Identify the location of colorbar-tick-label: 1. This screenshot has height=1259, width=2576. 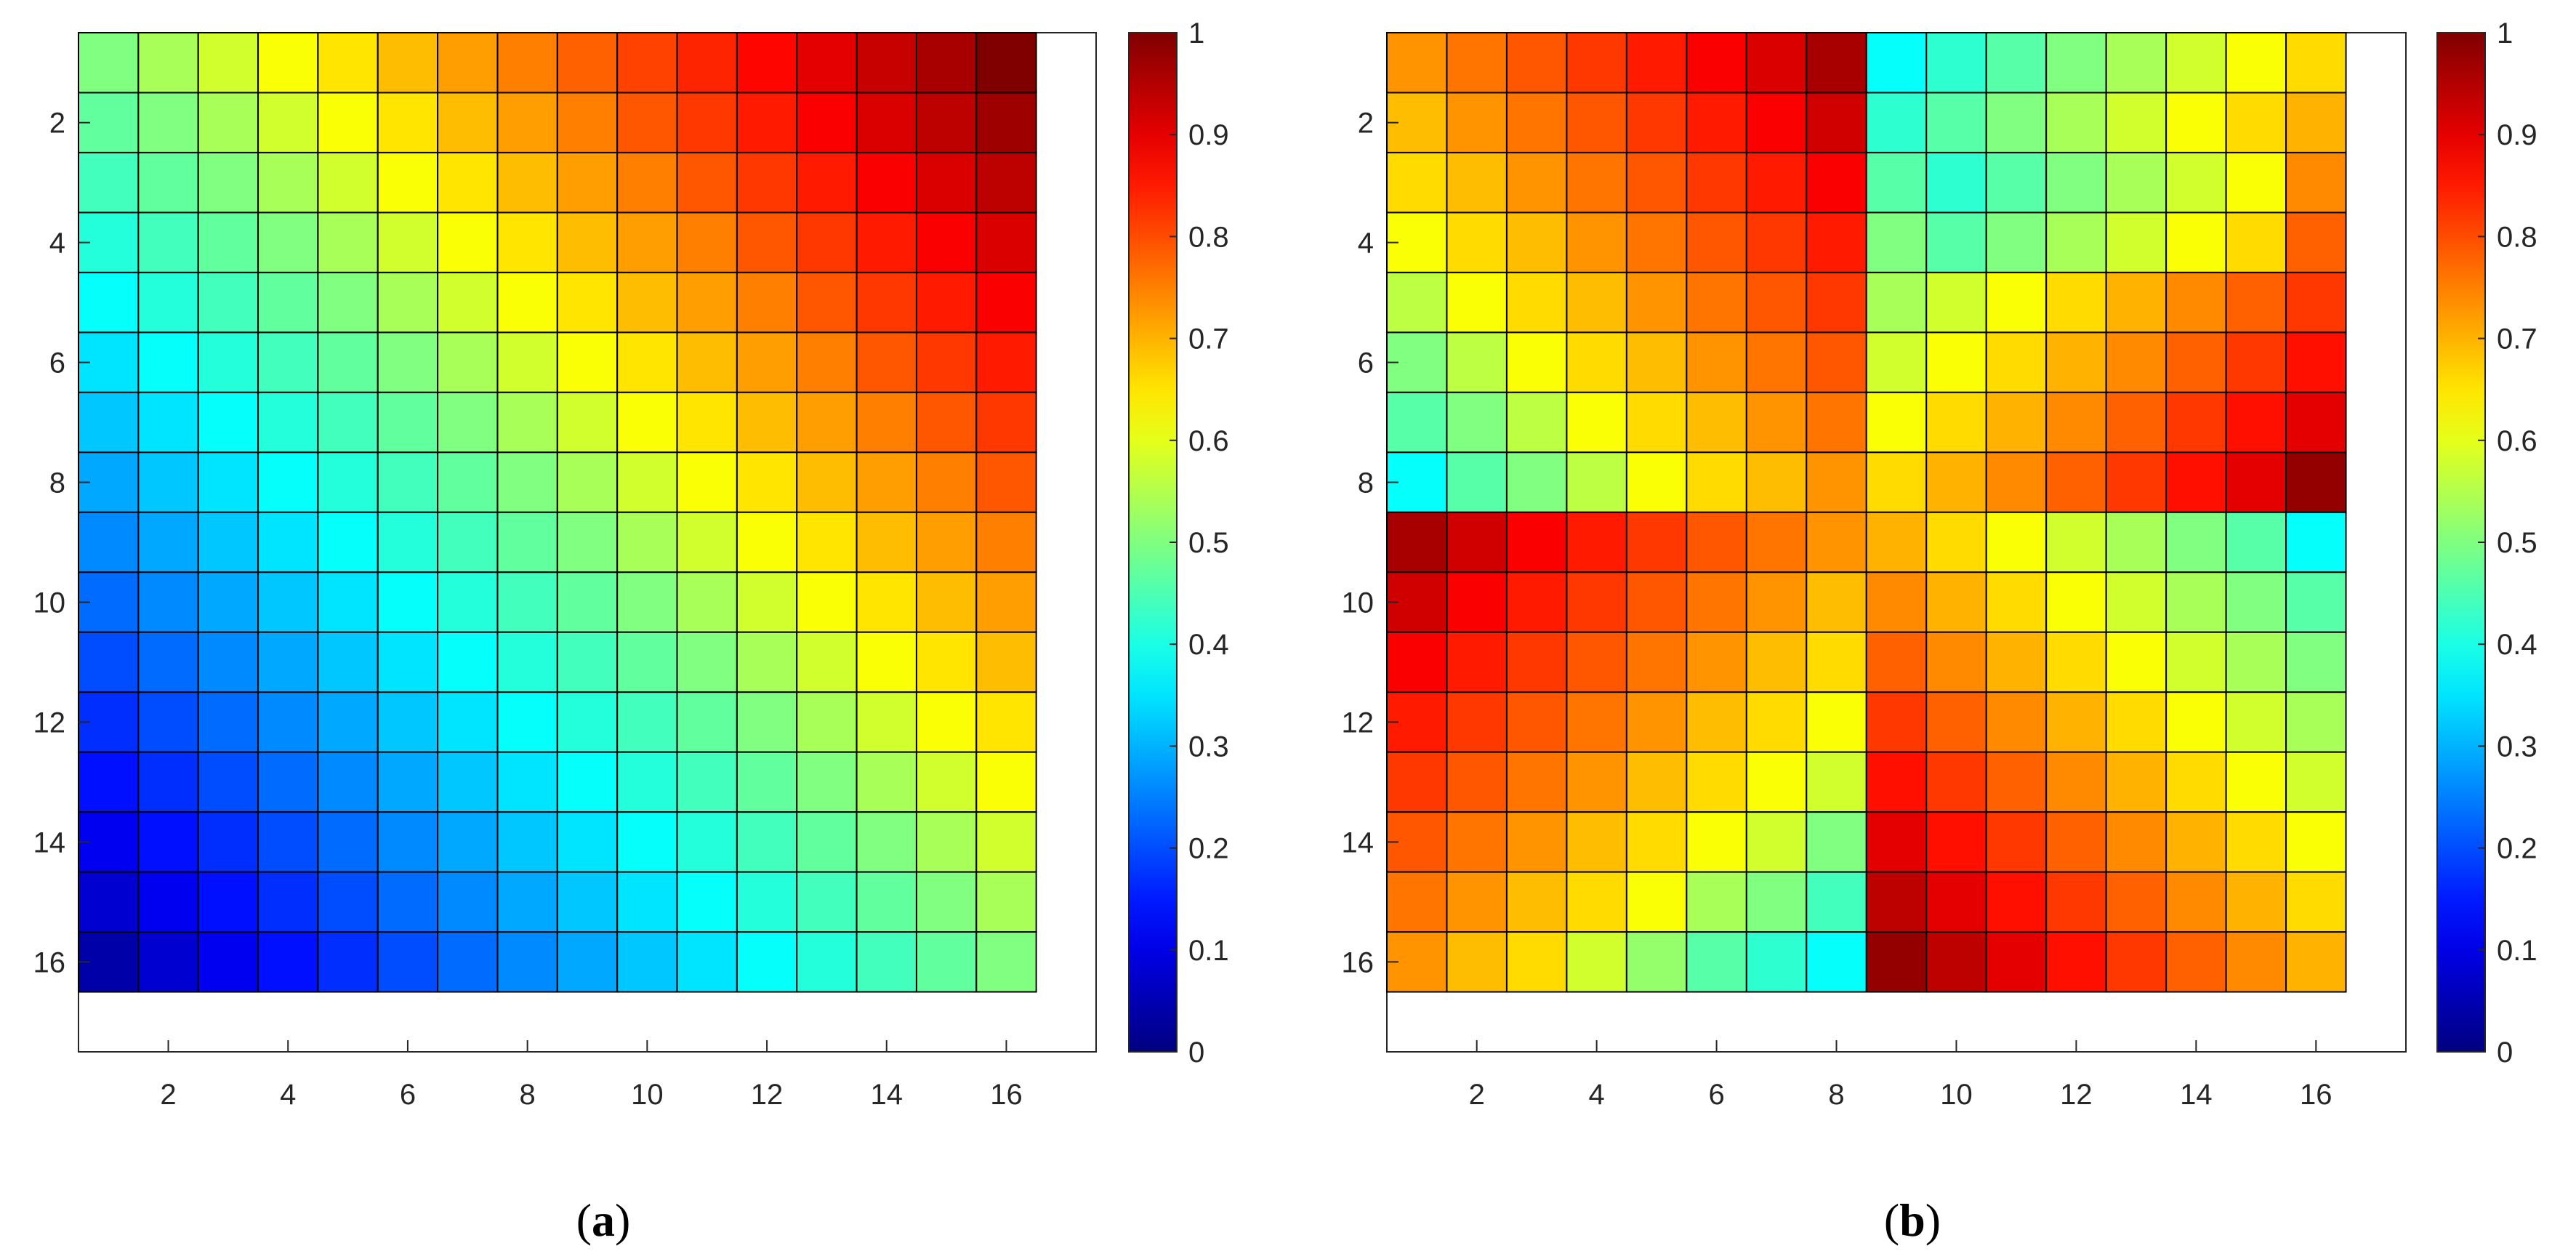
(1196, 33).